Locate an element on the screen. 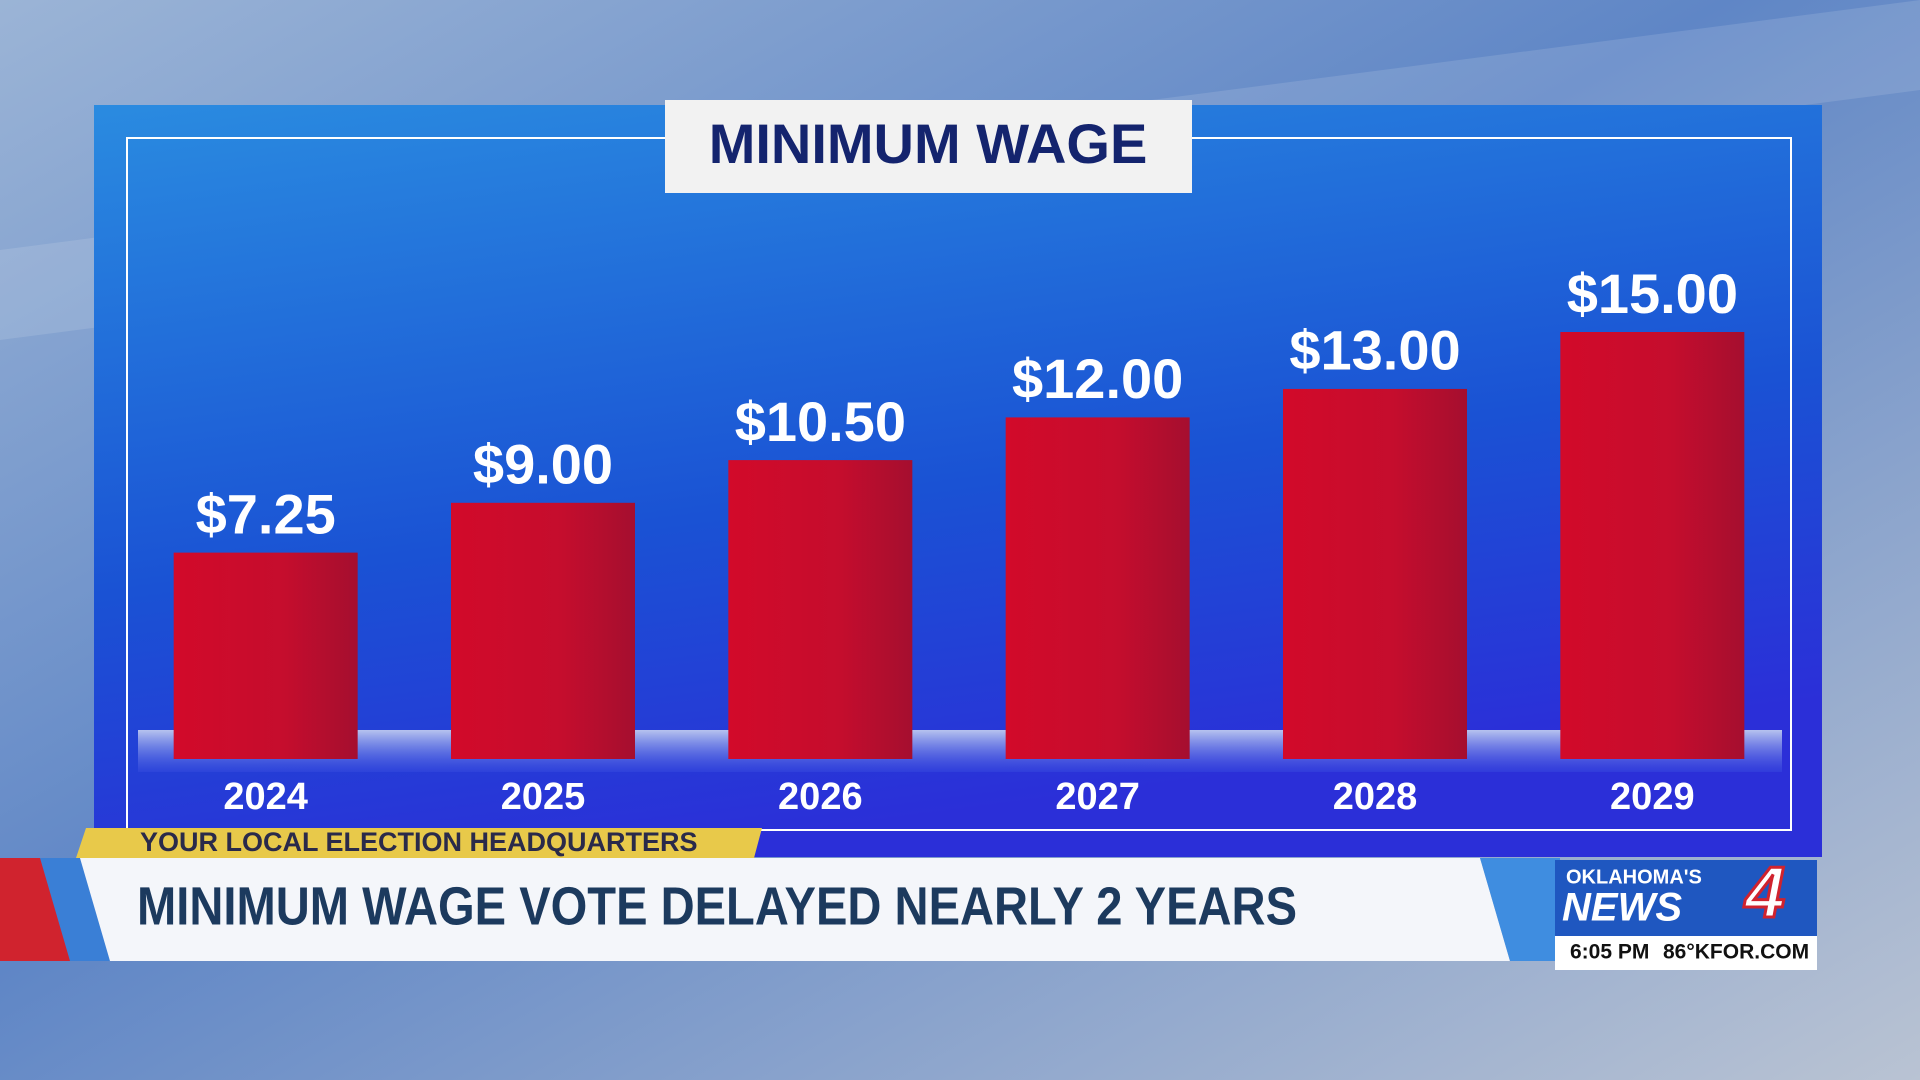 This screenshot has height=1080, width=1920. tag-text: YOUR LOCAL ELECTION HEADQUARTERS is located at coordinates (419, 842).